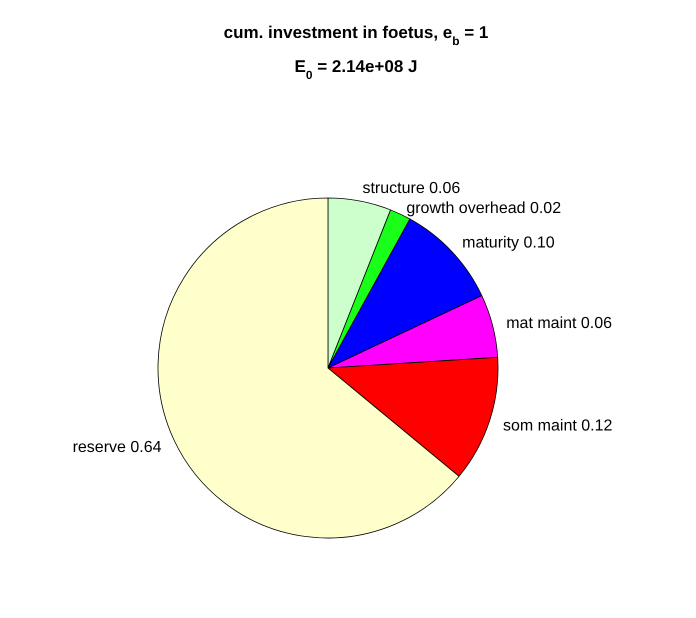 This screenshot has height=618, width=696. Describe the element at coordinates (117, 447) in the screenshot. I see `slice-label: reserve 0.64` at that location.